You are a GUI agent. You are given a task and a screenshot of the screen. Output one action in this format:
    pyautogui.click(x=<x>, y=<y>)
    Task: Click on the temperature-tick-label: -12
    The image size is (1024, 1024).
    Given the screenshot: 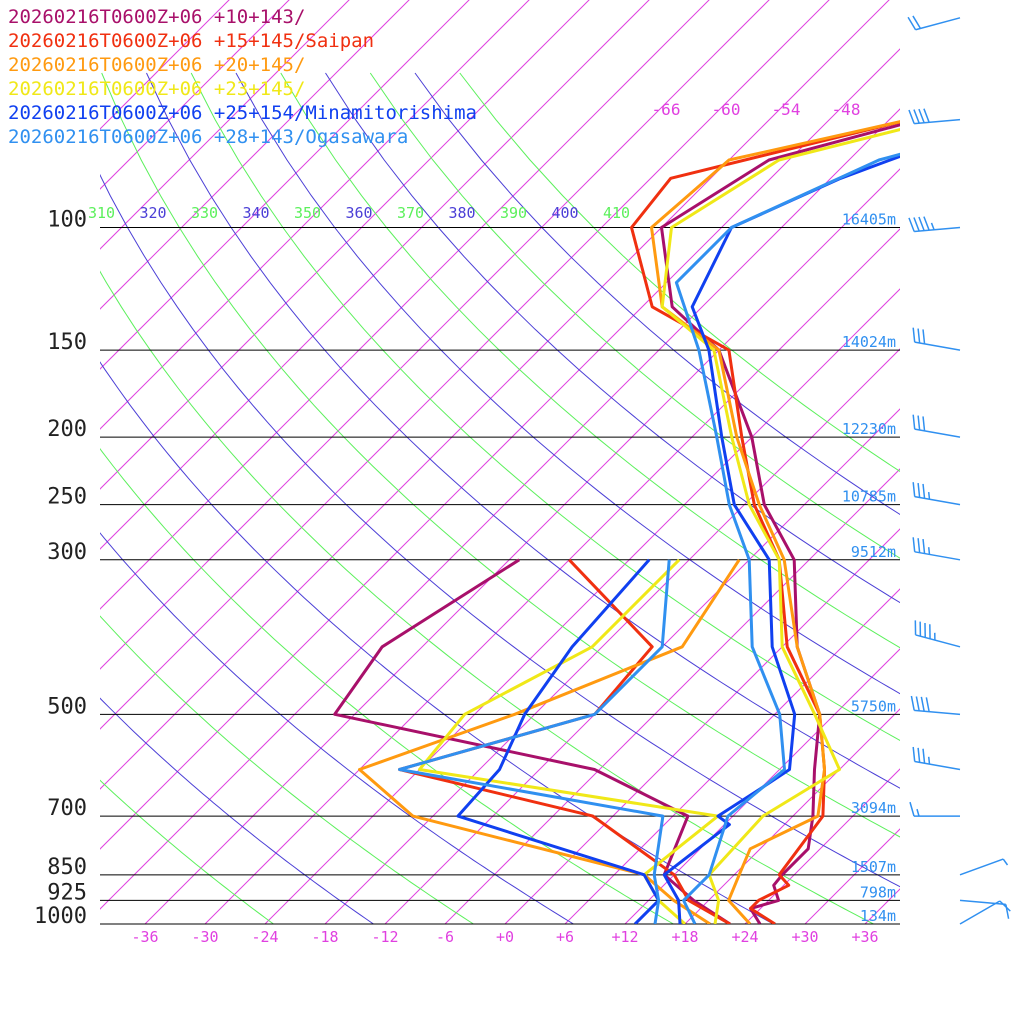 What is the action you would take?
    pyautogui.click(x=384, y=937)
    